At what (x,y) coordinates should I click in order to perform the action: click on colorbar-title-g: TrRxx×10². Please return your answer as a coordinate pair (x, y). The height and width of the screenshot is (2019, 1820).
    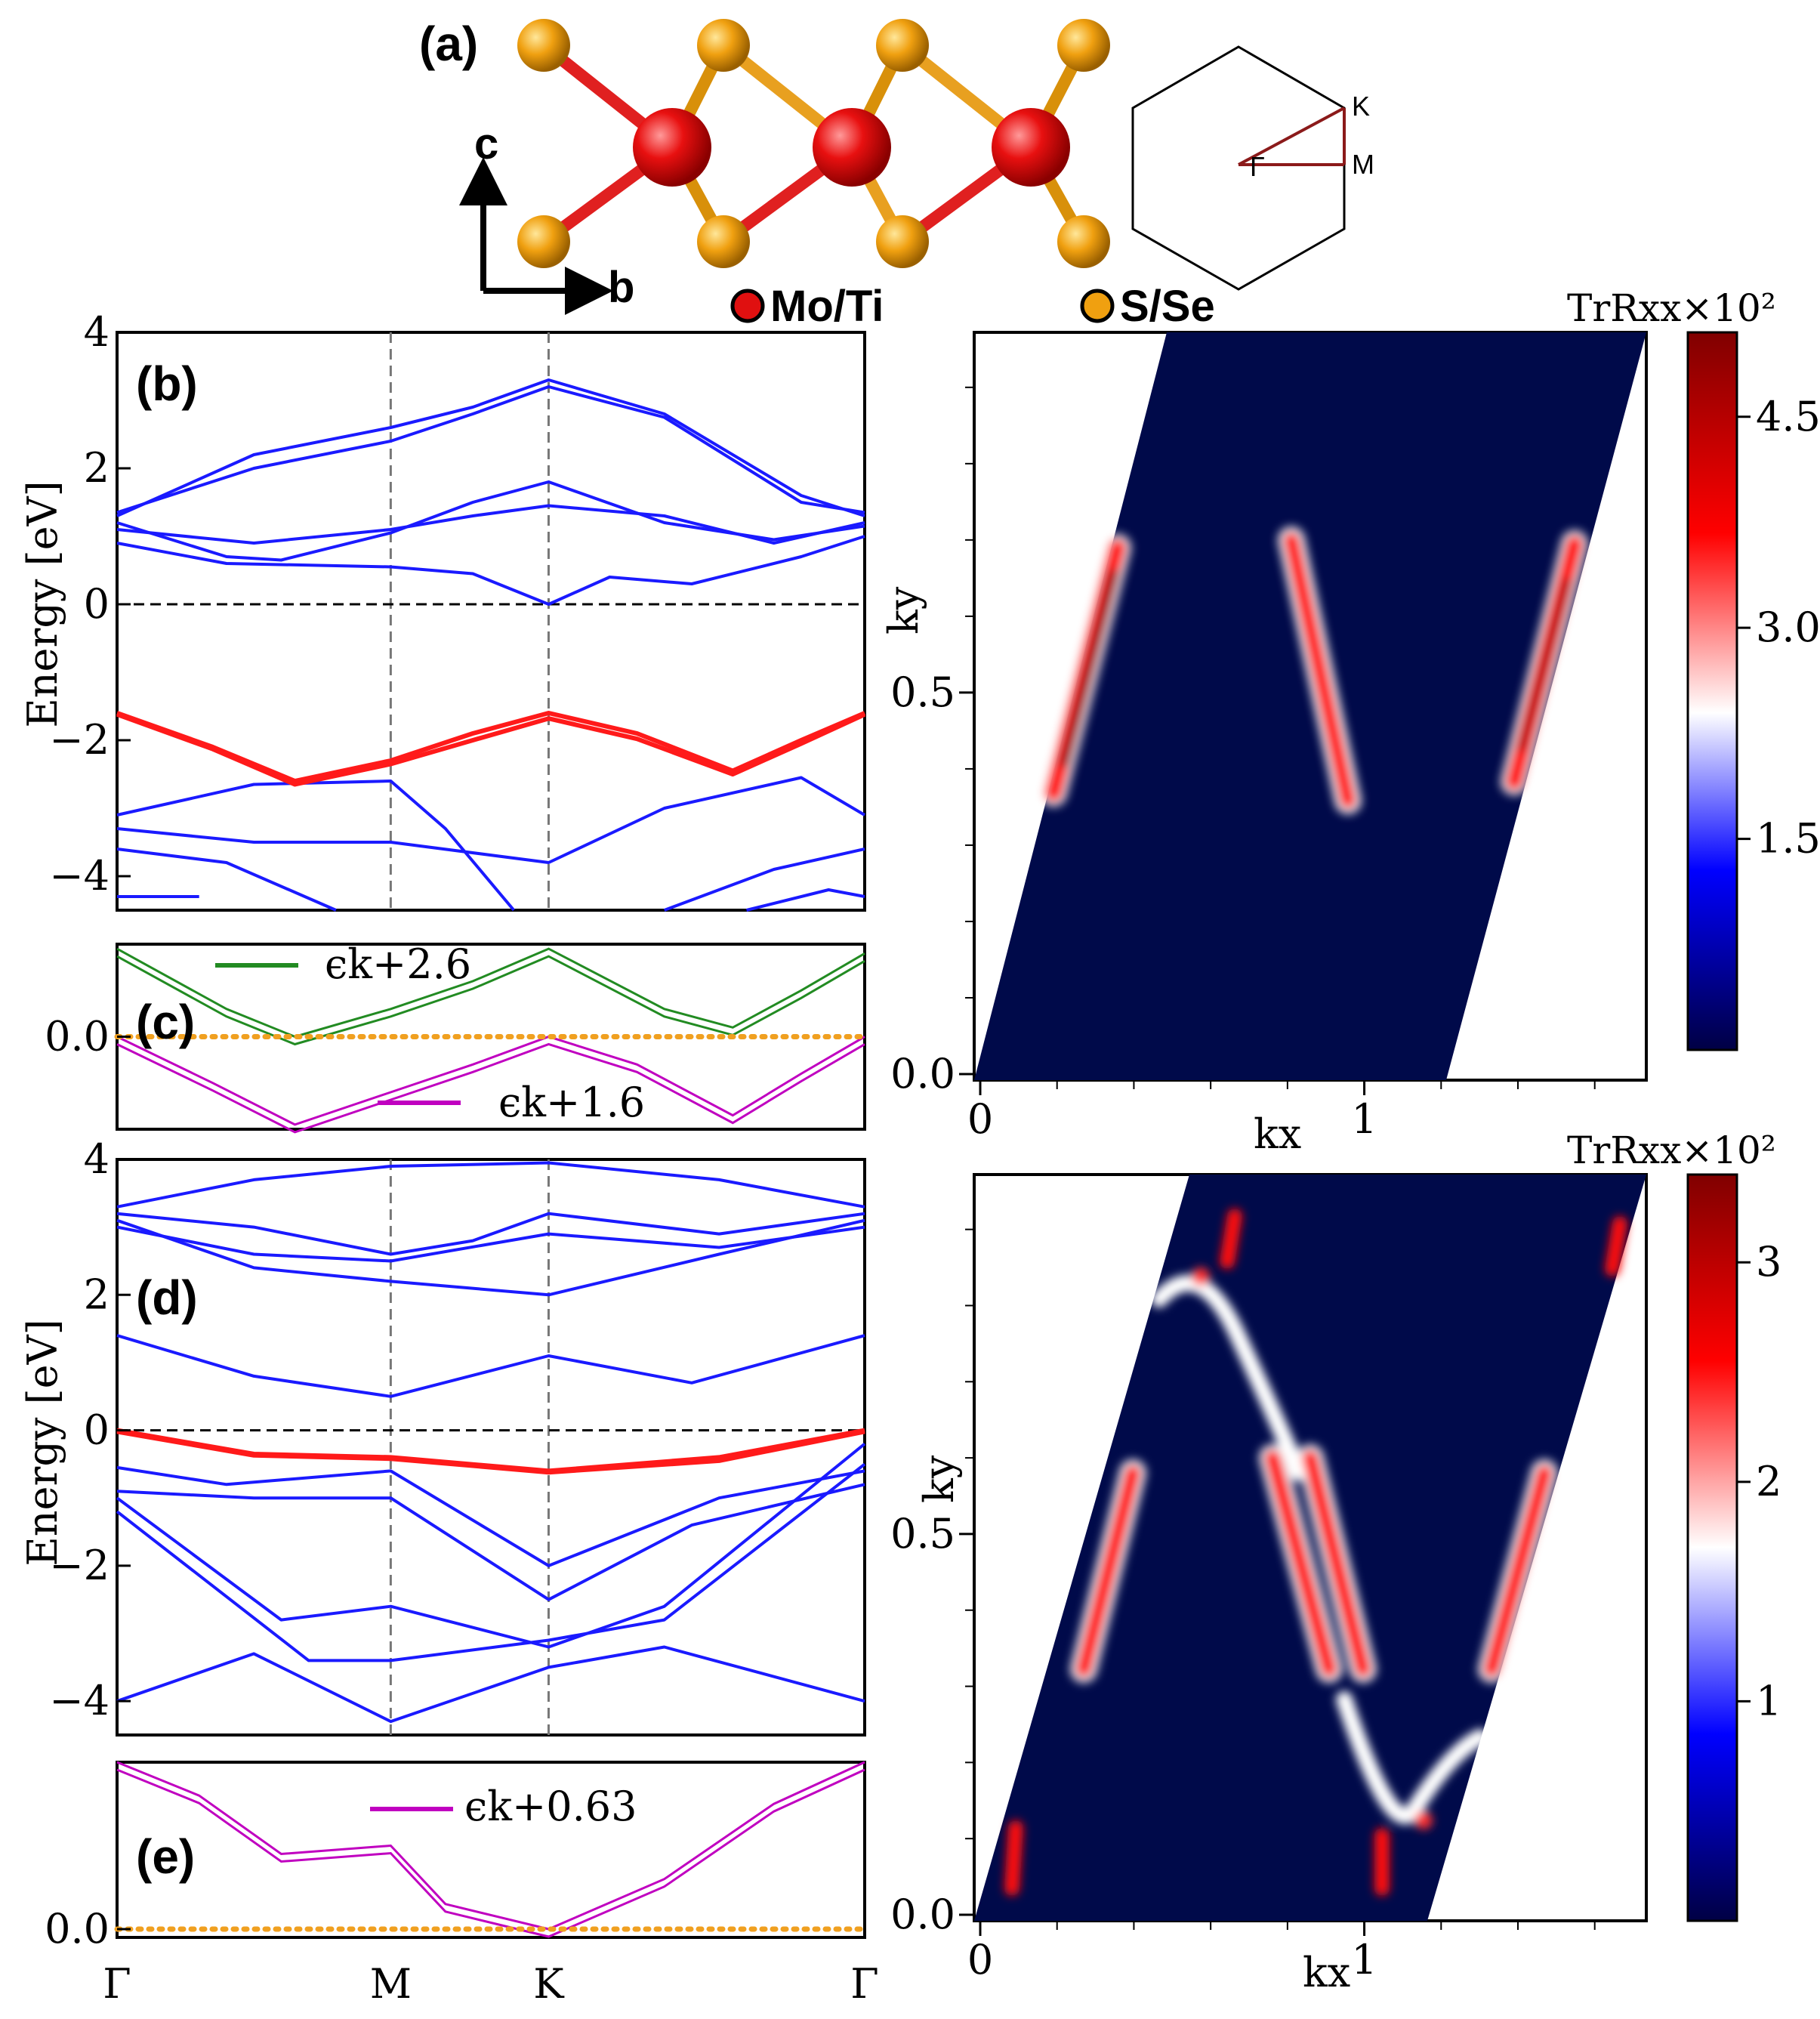
    Looking at the image, I should click on (1671, 1150).